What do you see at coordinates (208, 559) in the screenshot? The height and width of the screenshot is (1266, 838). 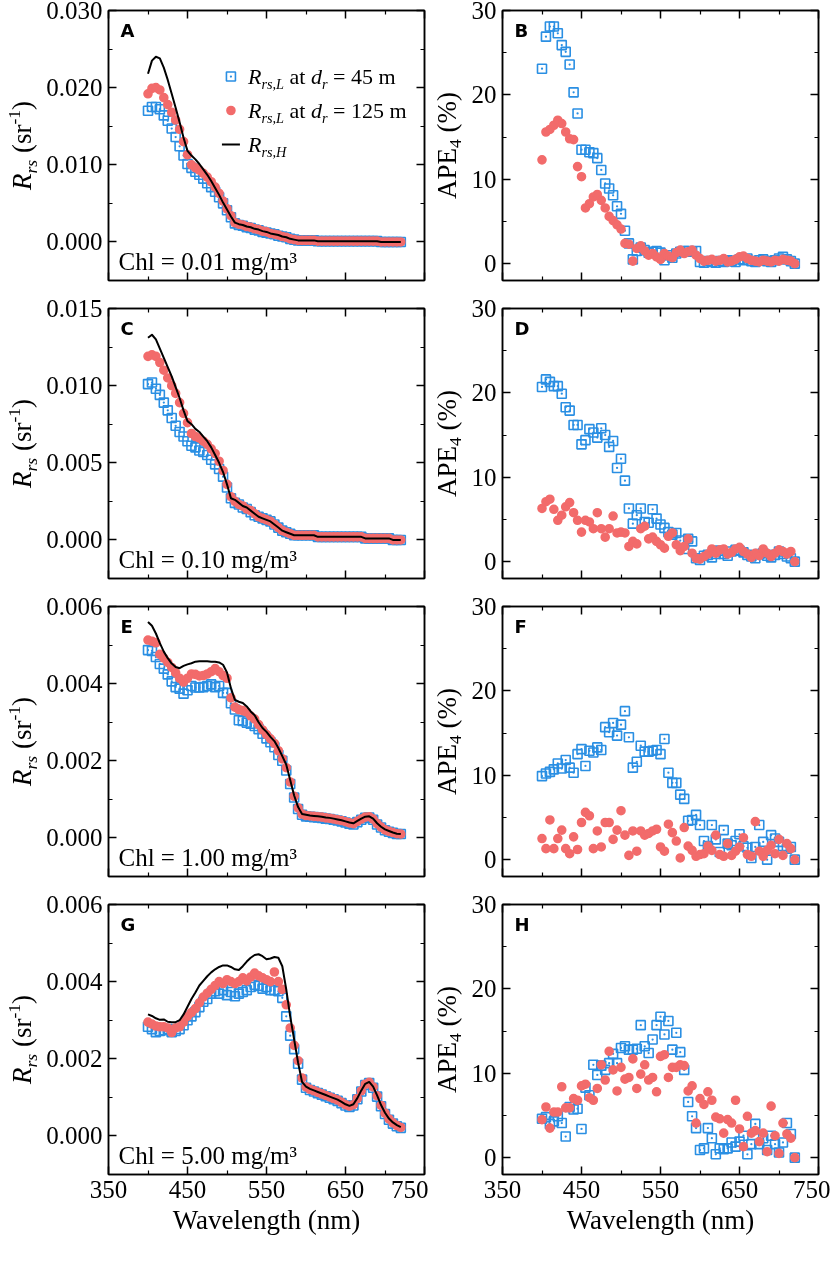 I see `annotation: Chl = 0.10 mg/m³` at bounding box center [208, 559].